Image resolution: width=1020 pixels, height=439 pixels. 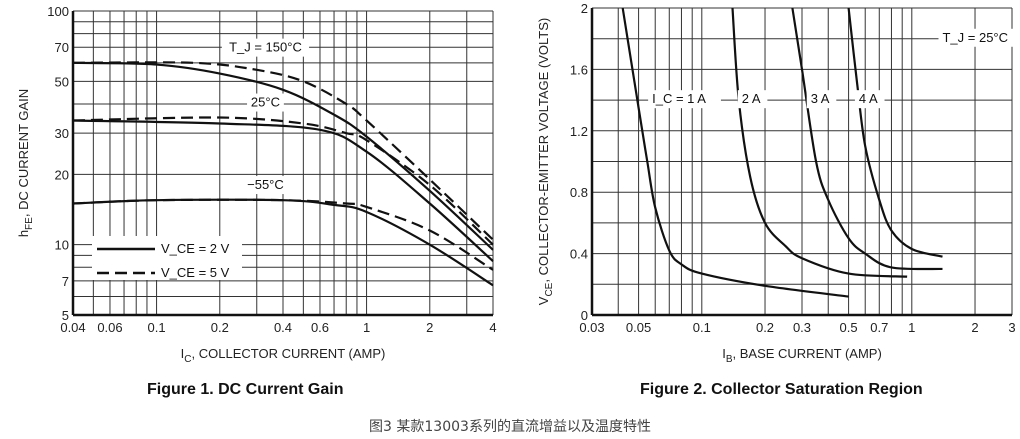 I want to click on x-tick-label: 0.06, so click(x=109, y=327).